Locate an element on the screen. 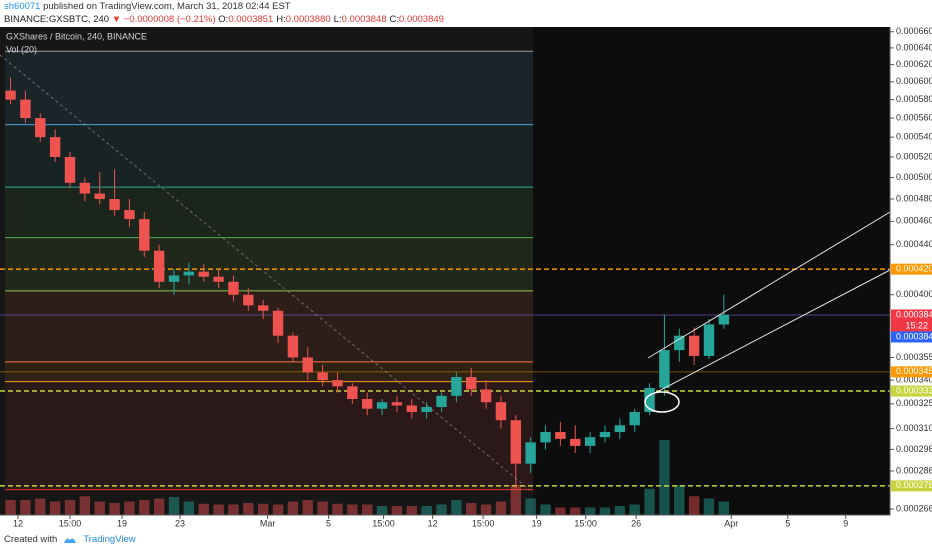  ohlc-value: 0.0003851 is located at coordinates (251, 19).